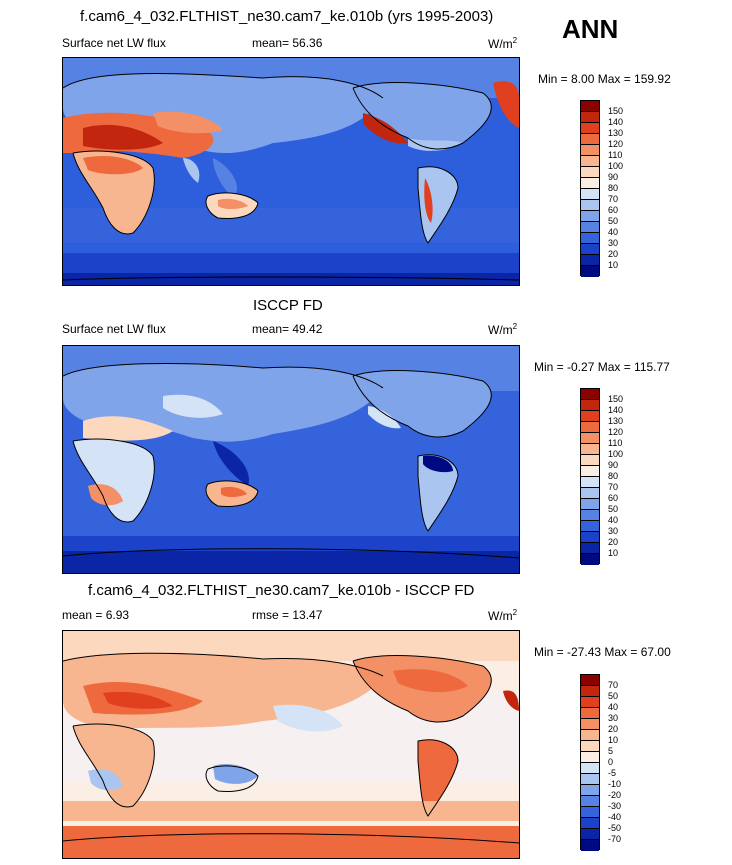 The width and height of the screenshot is (732, 865). I want to click on colorbar-tick-label: -70, so click(615, 839).